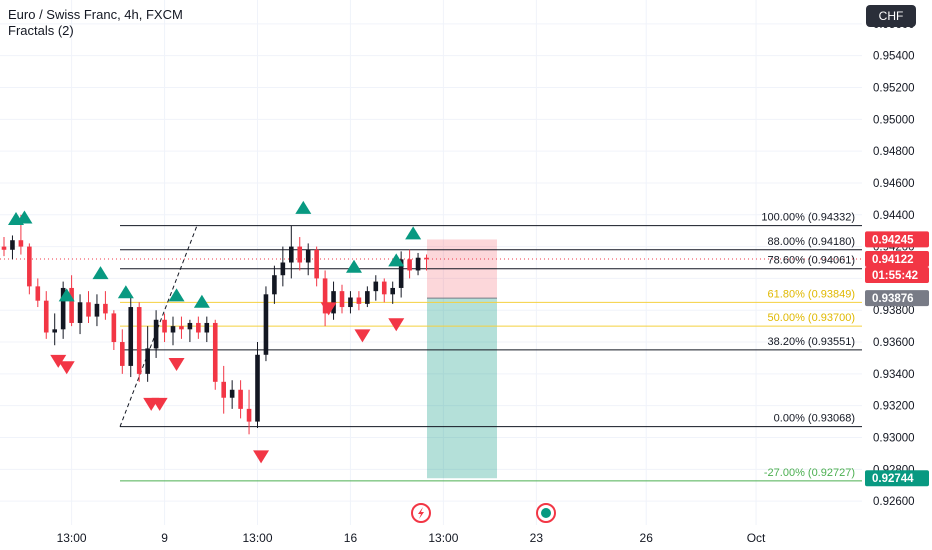 This screenshot has width=932, height=550. Describe the element at coordinates (537, 538) in the screenshot. I see `time-tick-label: 23` at that location.